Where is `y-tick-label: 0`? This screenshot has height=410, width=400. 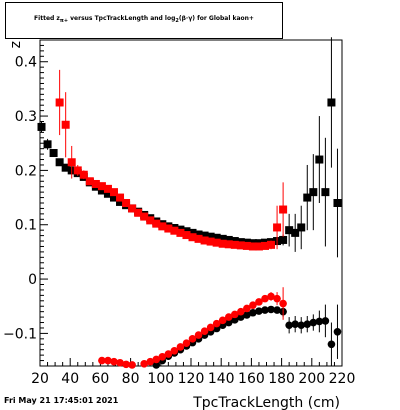 y-tick-label: 0 is located at coordinates (32, 280).